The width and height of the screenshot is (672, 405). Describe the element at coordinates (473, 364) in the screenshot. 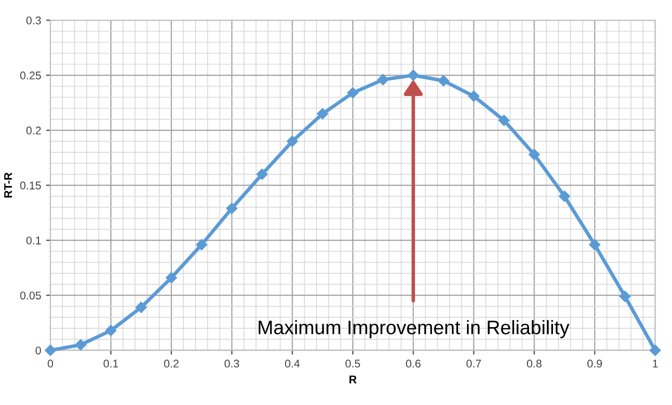

I see `x-tick-label: 0.7` at that location.